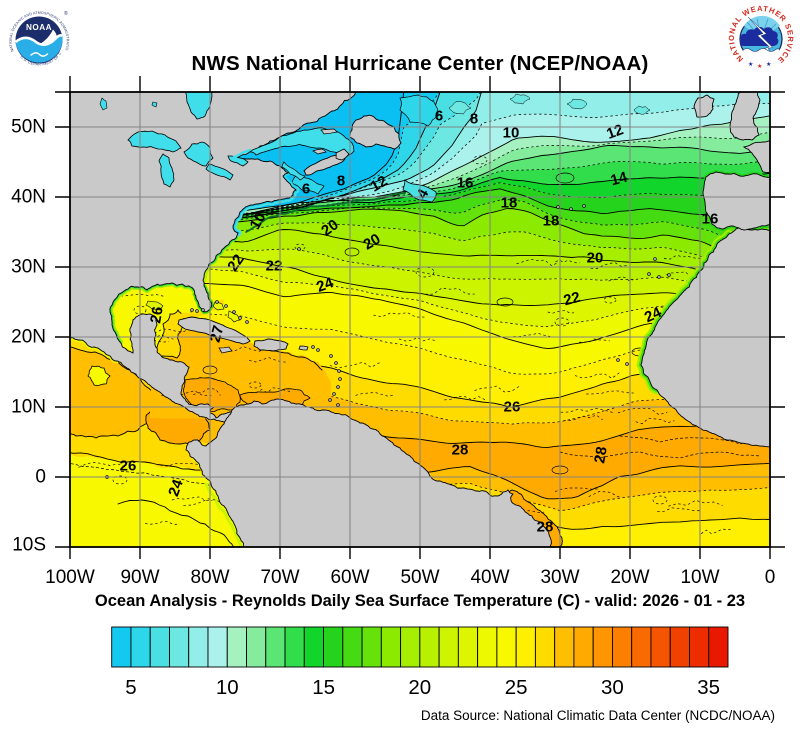  I want to click on svg-text: 90W, so click(139, 577).